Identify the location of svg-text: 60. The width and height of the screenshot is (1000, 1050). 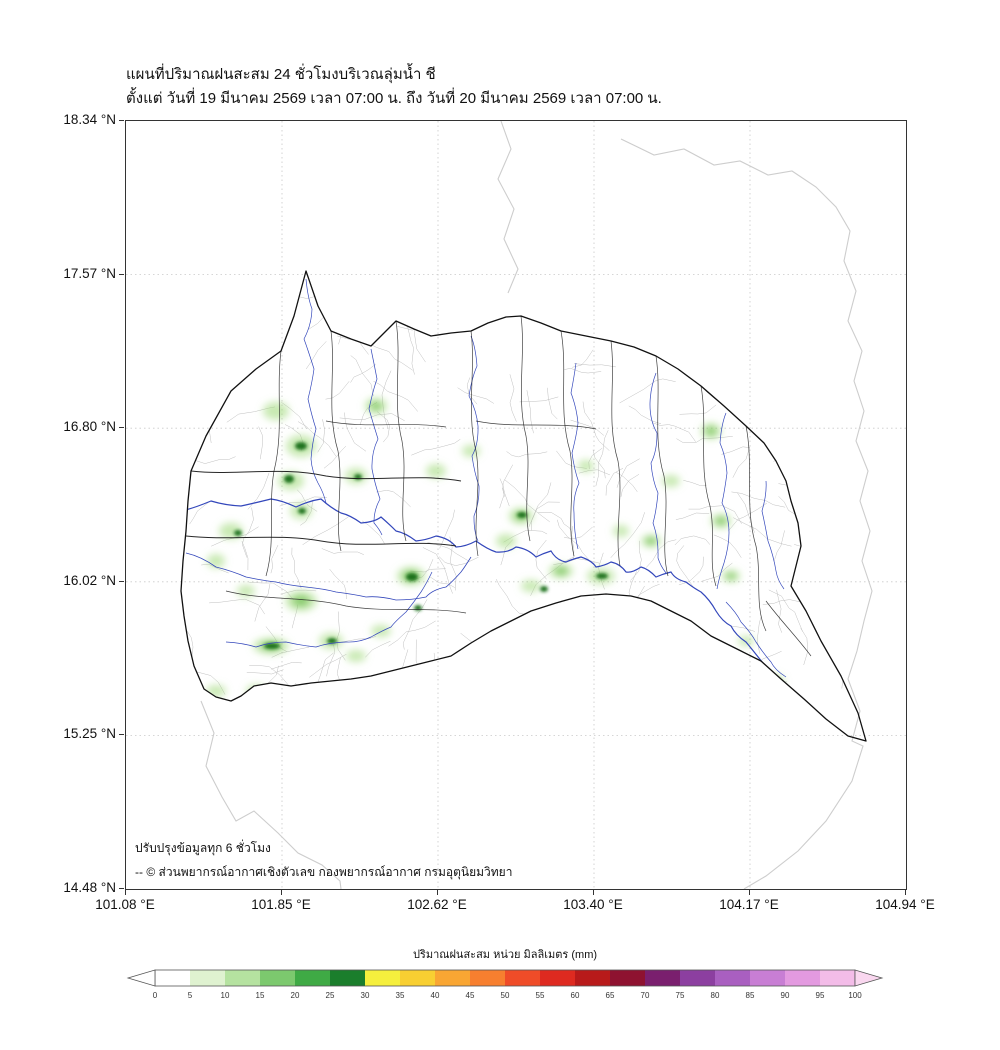
(575, 995).